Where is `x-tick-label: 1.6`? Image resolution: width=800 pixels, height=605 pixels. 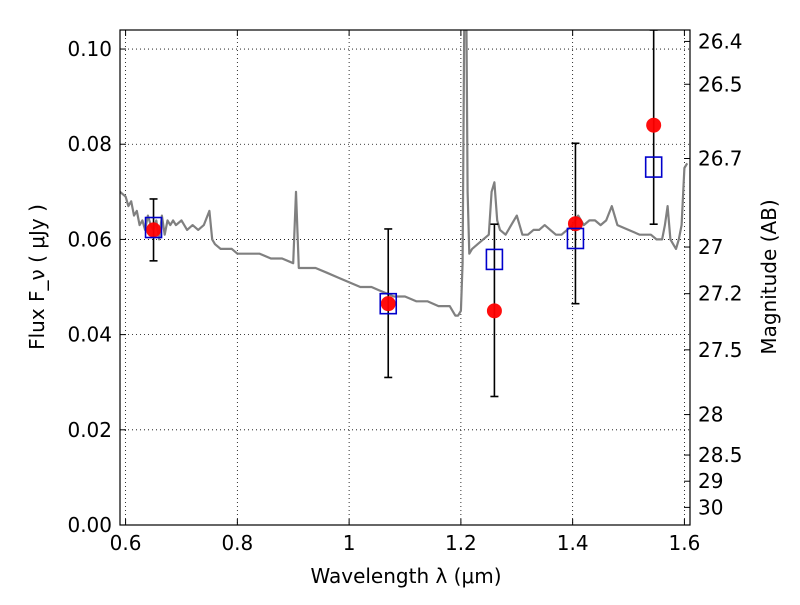 x-tick-label: 1.6 is located at coordinates (685, 543).